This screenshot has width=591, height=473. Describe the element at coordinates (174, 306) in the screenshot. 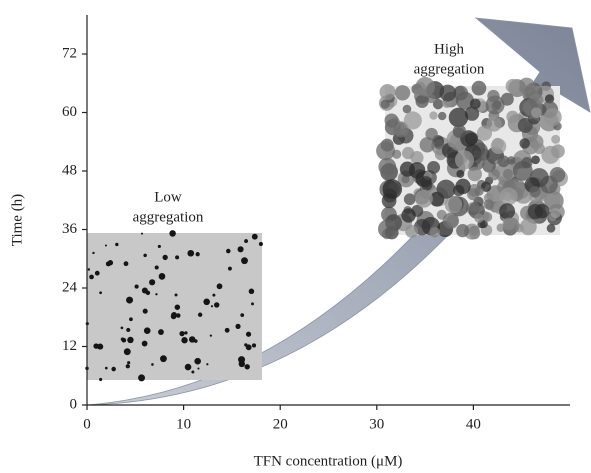

I see `micrograph` at that location.